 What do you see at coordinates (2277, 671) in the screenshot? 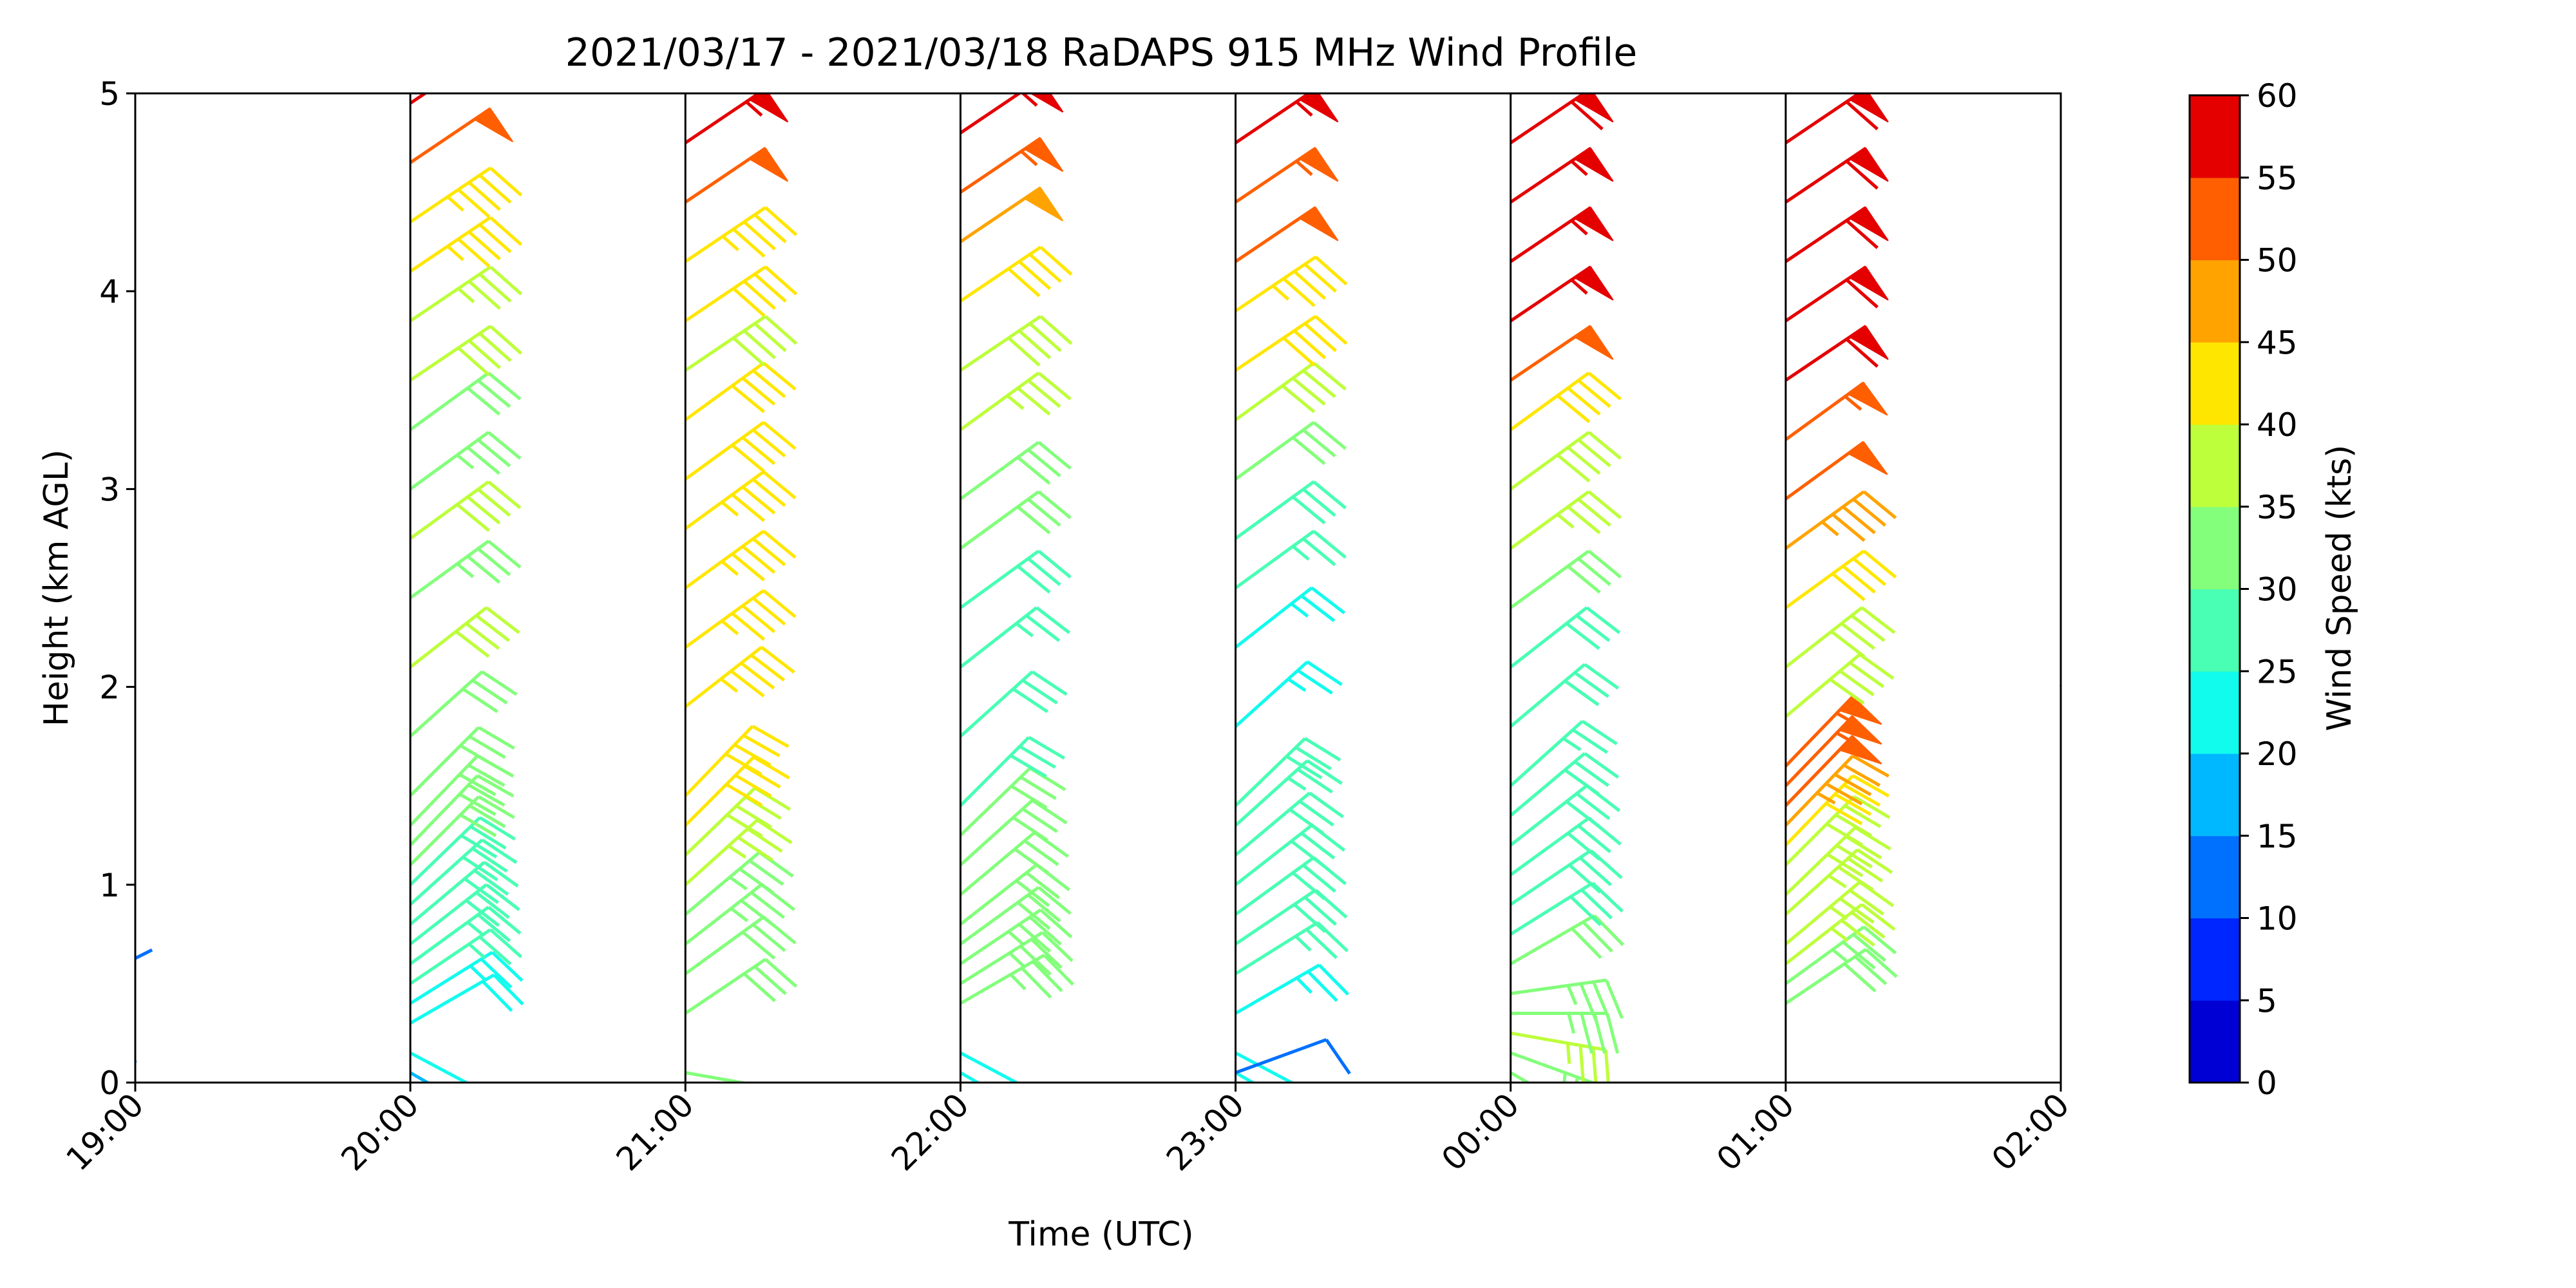
I see `colorbar-tick-label: 25` at bounding box center [2277, 671].